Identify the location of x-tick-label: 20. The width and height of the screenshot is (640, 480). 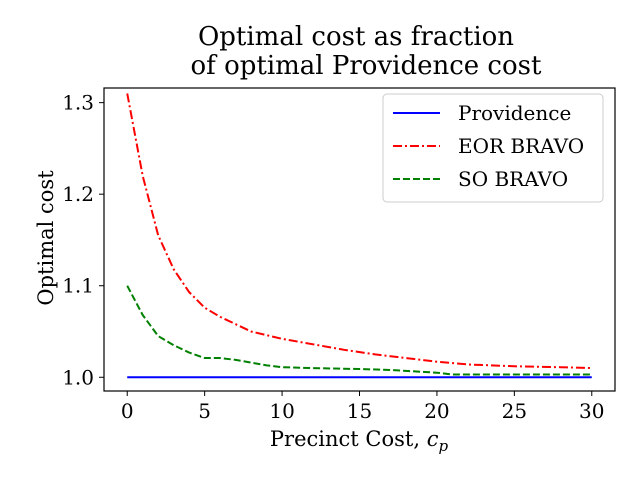
(436, 411).